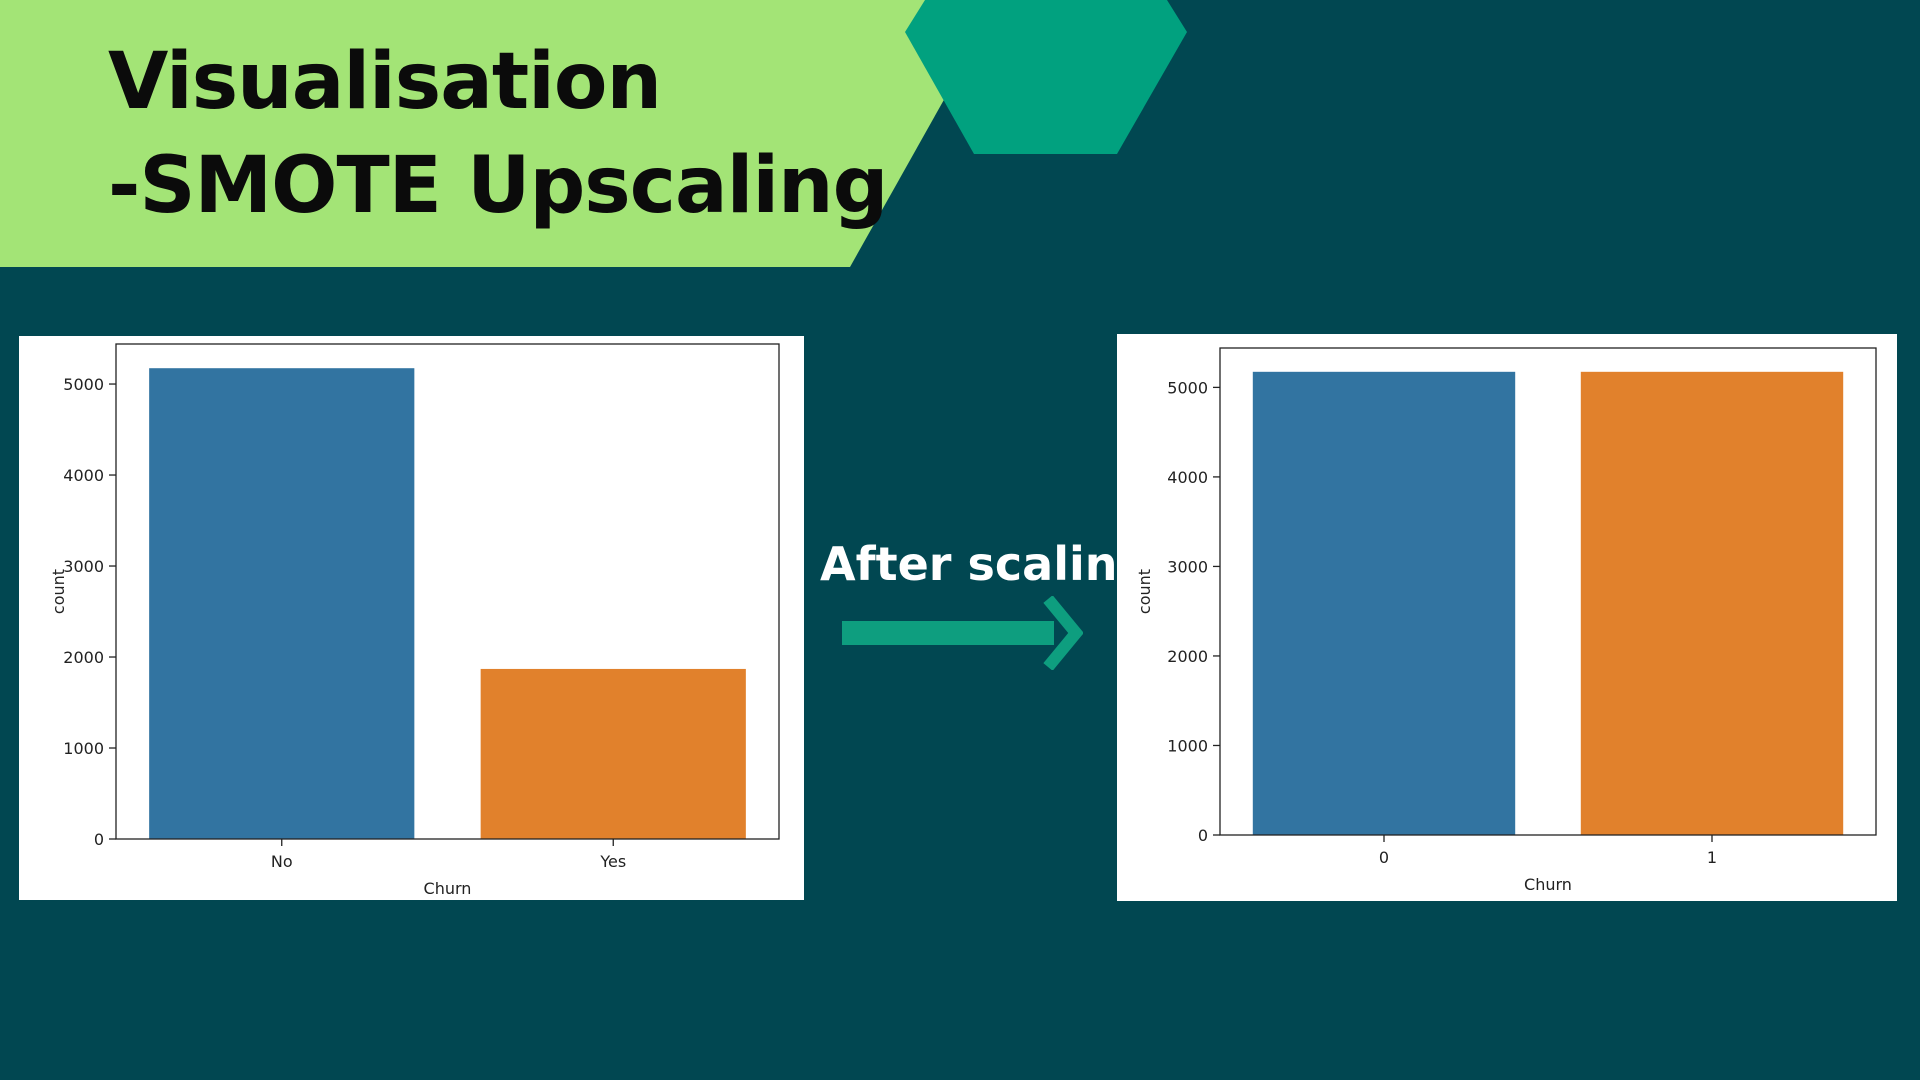 This screenshot has height=1080, width=1920. I want to click on right-arrow-icon, so click(962, 633).